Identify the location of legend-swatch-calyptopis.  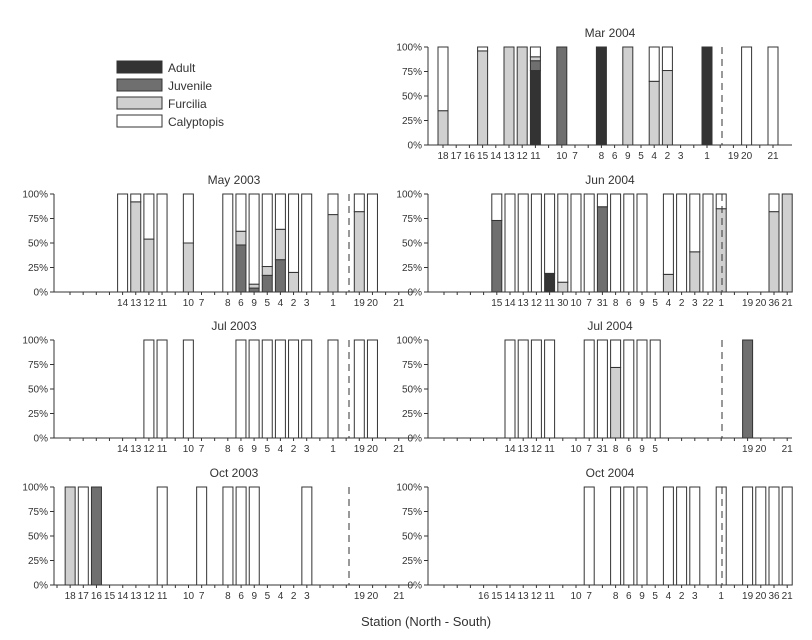
(139, 121).